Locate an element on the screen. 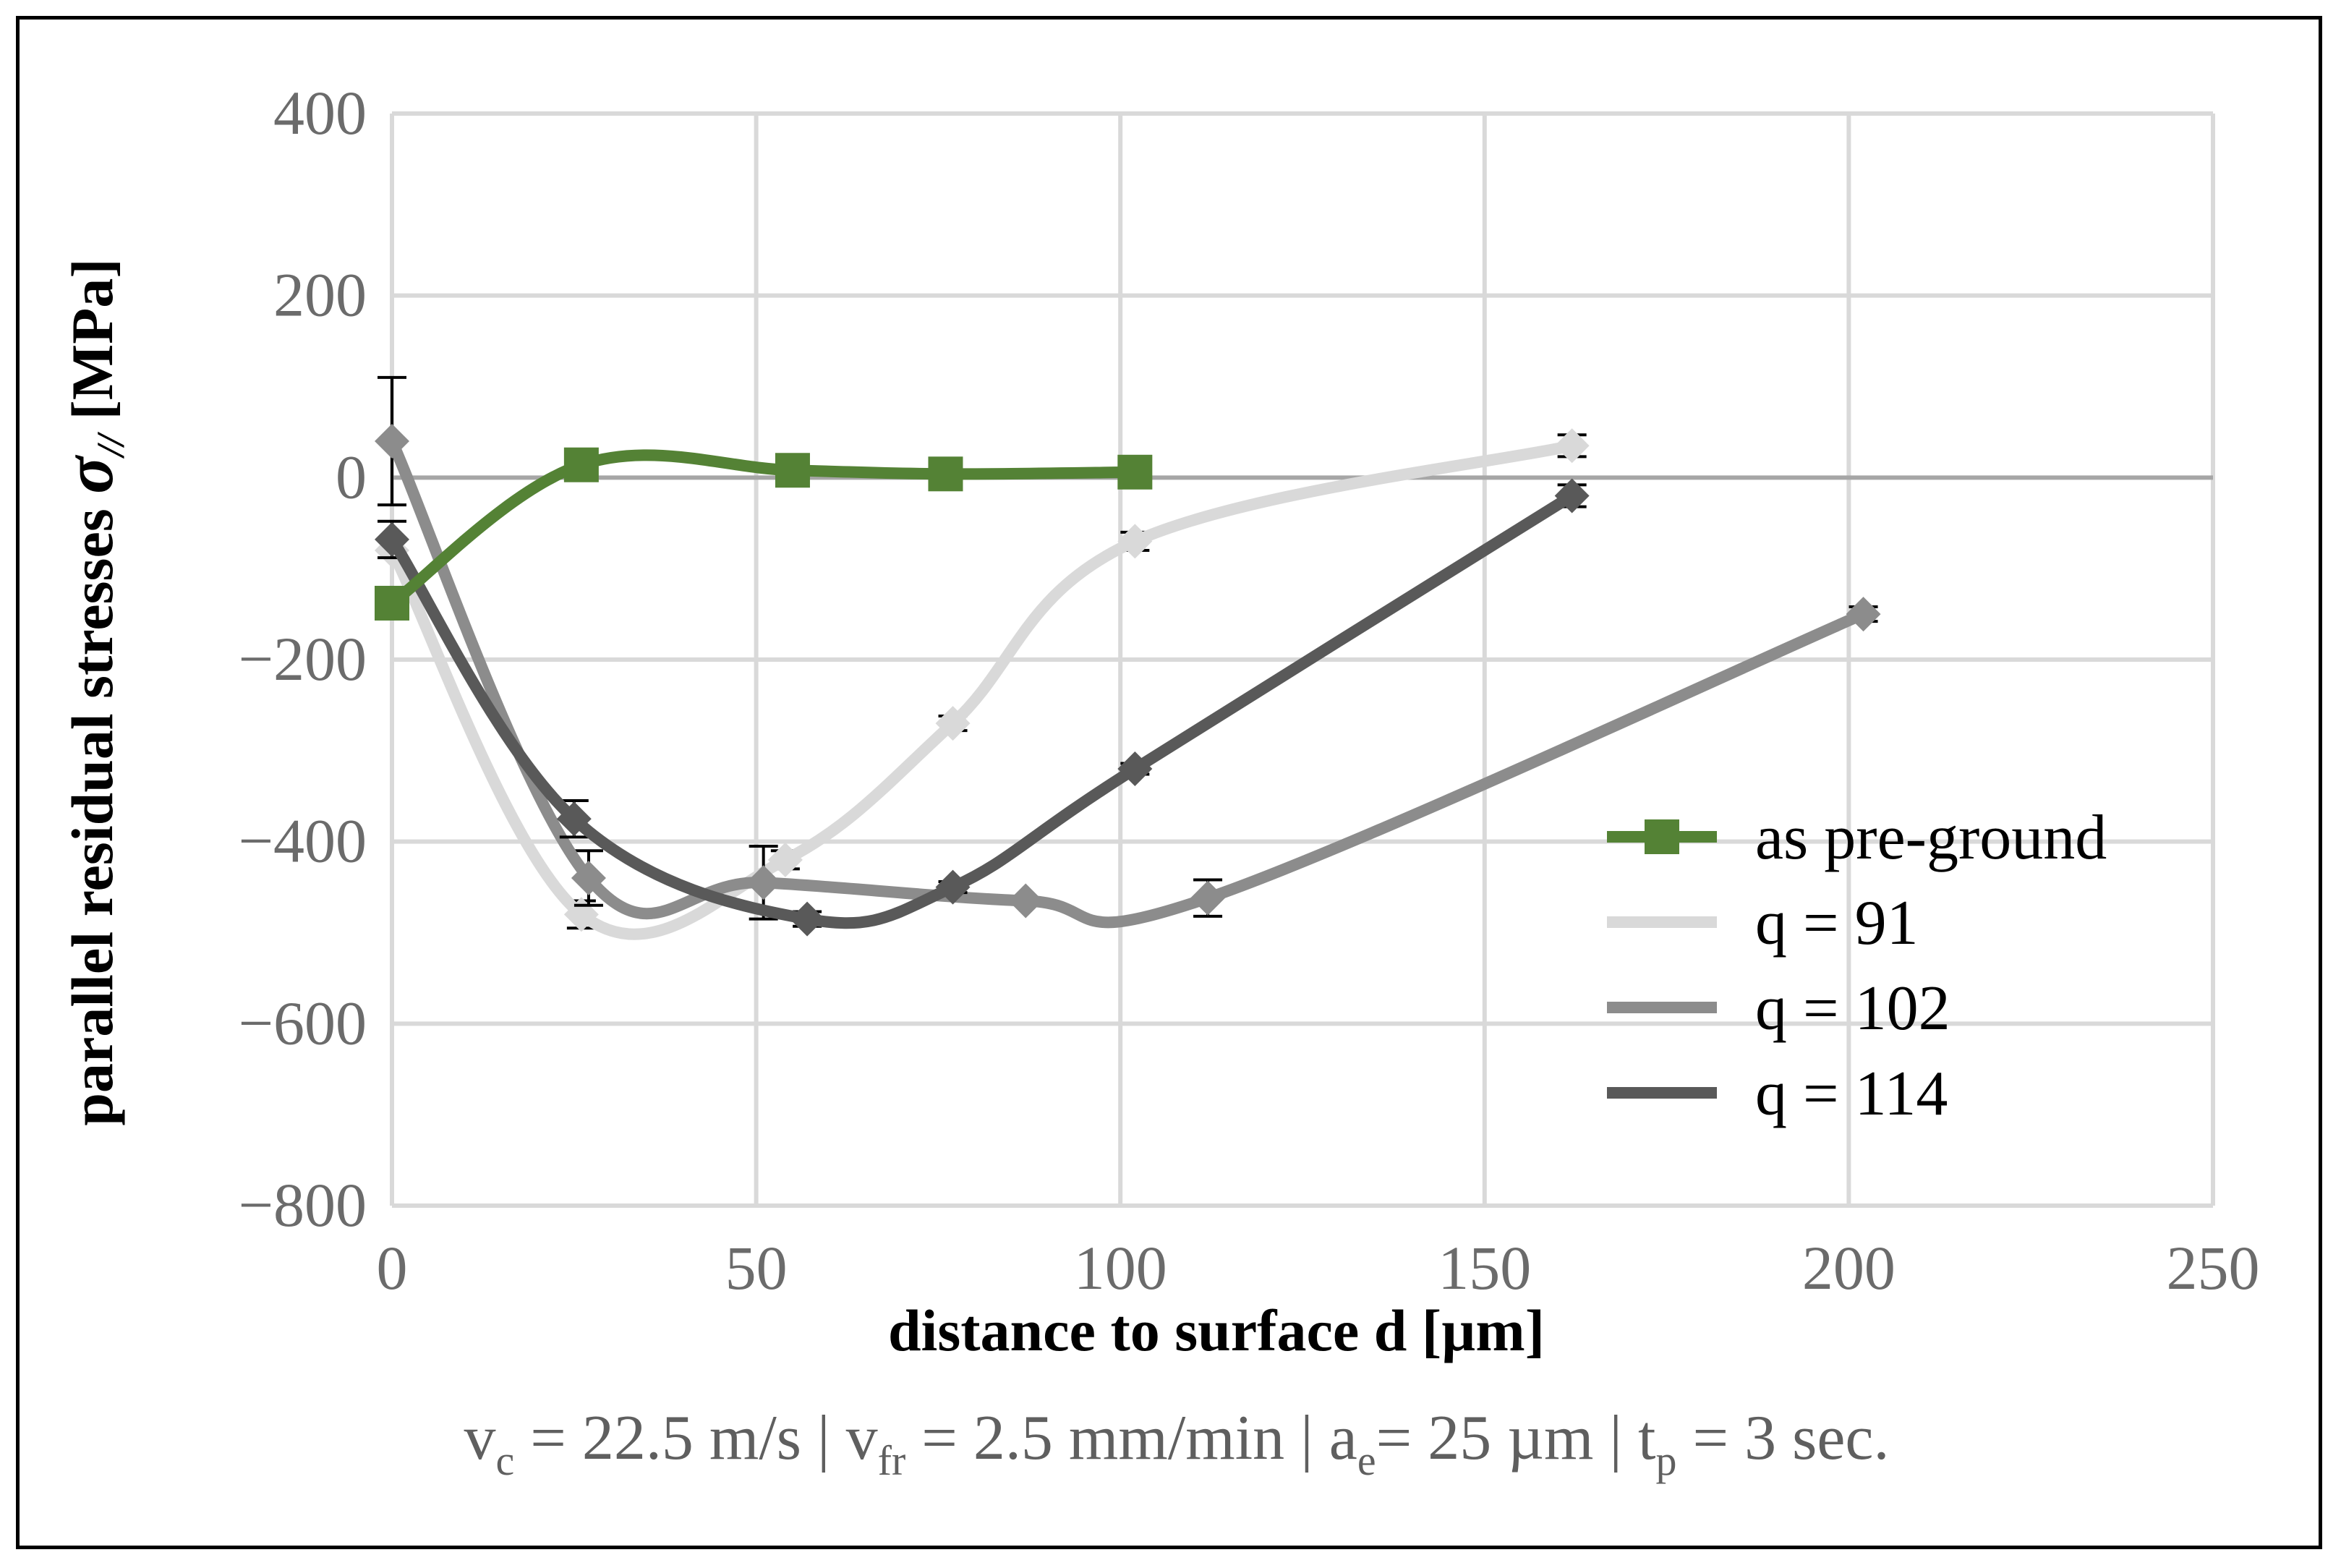 The width and height of the screenshot is (2341, 1568). y-tick-label: 400 is located at coordinates (320, 113).